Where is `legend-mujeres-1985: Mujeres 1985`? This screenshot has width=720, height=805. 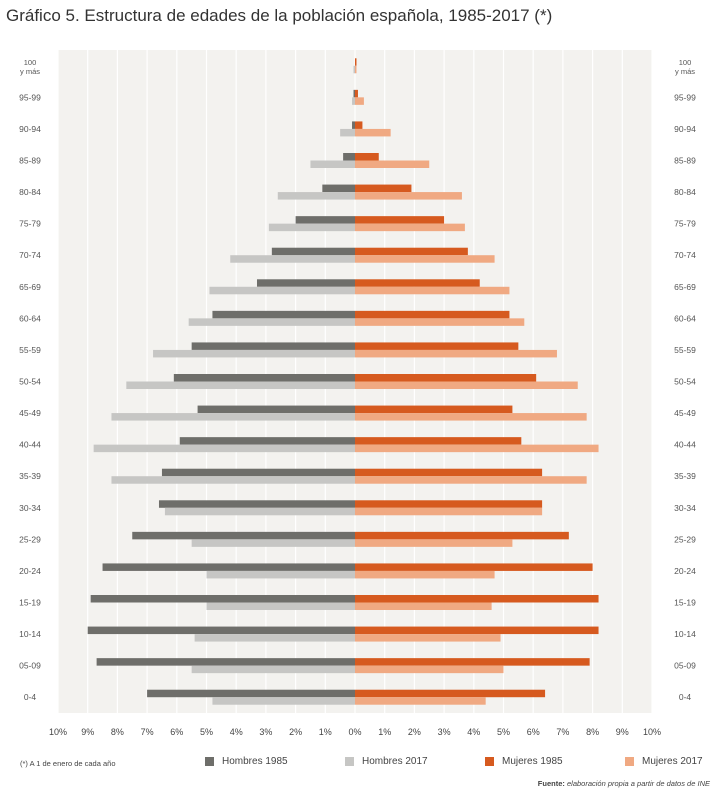 legend-mujeres-1985: Mujeres 1985 is located at coordinates (524, 761).